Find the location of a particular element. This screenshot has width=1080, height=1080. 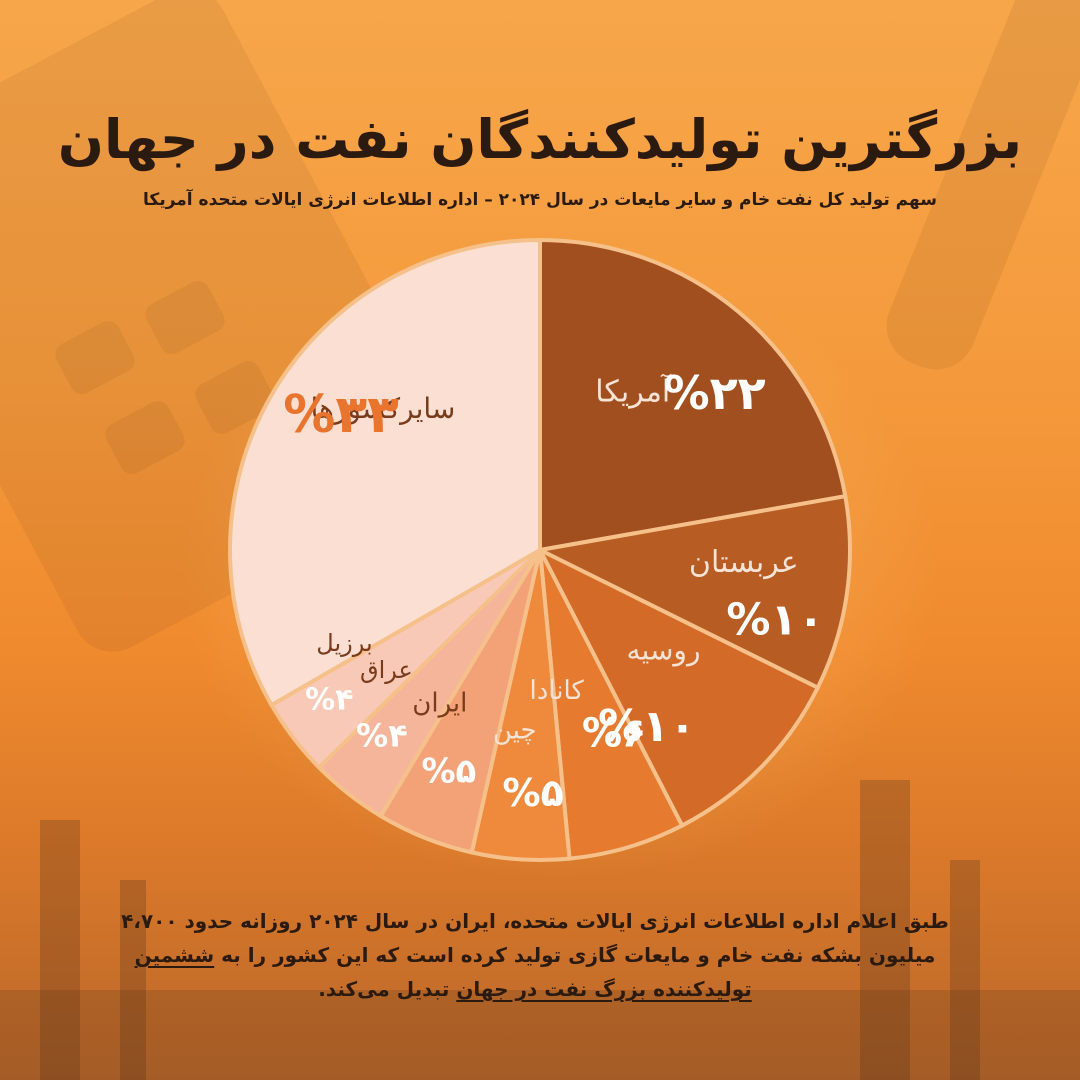

slice-value-iran: %۵ is located at coordinates (448, 772).